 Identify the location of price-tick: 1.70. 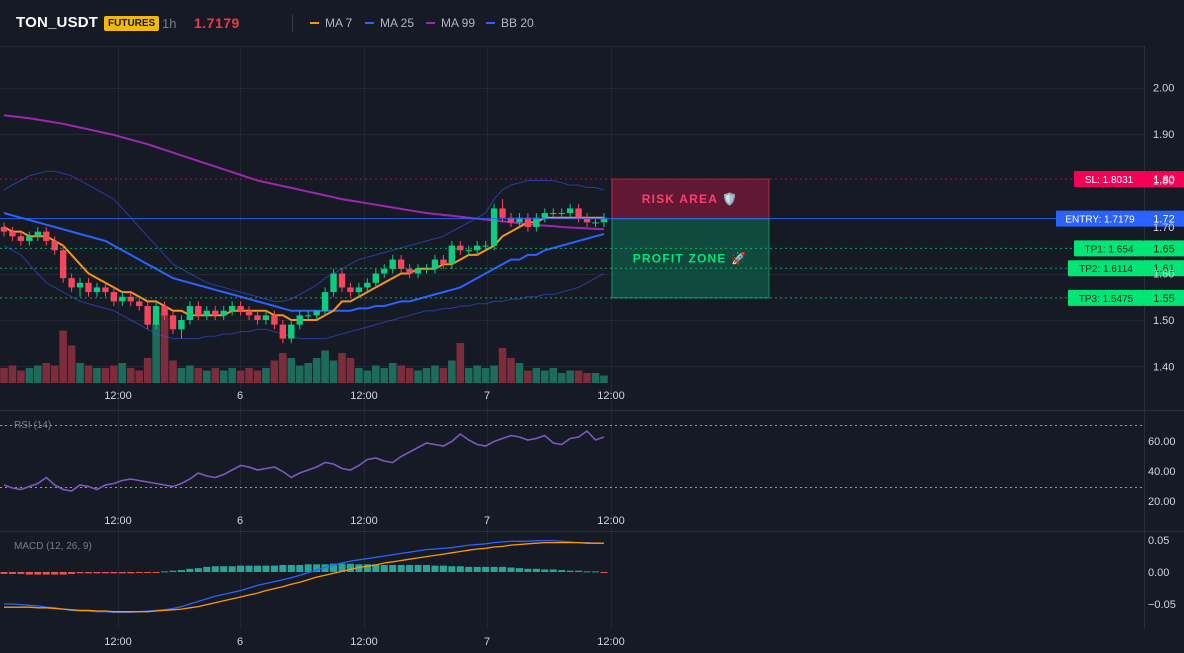
(1163, 228).